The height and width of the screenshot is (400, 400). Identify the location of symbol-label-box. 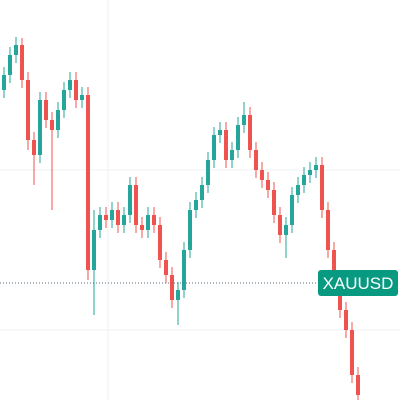
(358, 283).